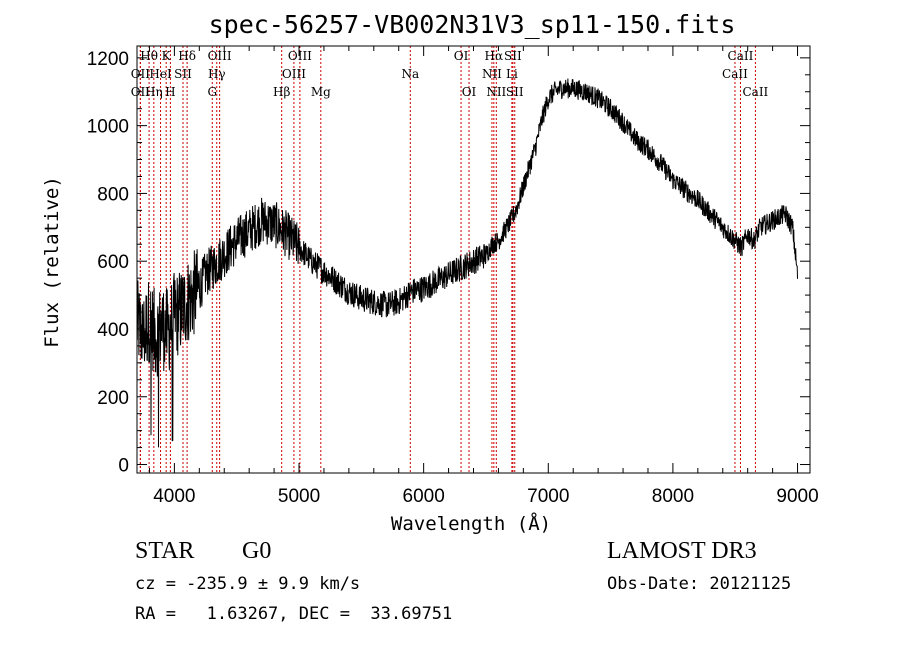  What do you see at coordinates (113, 398) in the screenshot?
I see `y-tick-label: 200` at bounding box center [113, 398].